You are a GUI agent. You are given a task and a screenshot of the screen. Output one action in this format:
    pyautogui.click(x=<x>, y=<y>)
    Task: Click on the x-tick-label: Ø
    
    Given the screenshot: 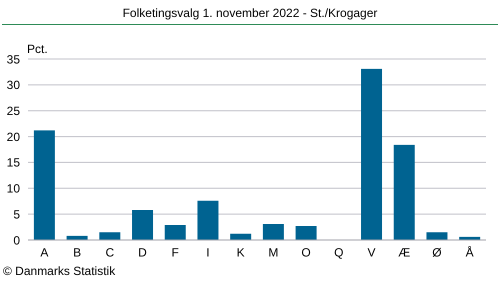 What is the action you would take?
    pyautogui.click(x=437, y=253)
    